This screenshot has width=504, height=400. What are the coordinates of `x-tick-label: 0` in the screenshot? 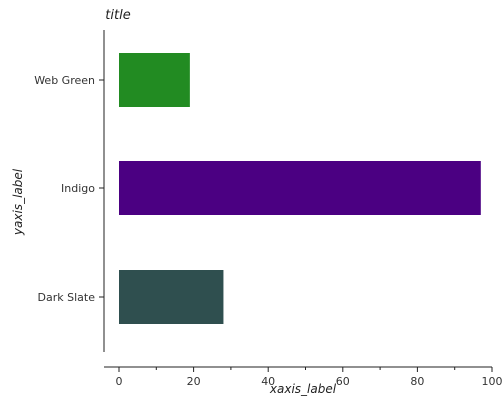 It's located at (119, 381).